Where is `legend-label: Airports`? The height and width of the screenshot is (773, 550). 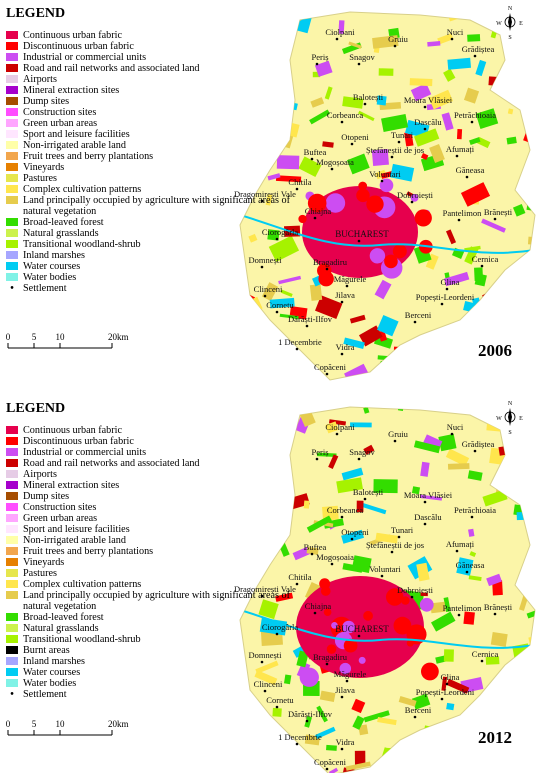
legend-label: Airports is located at coordinates (40, 79).